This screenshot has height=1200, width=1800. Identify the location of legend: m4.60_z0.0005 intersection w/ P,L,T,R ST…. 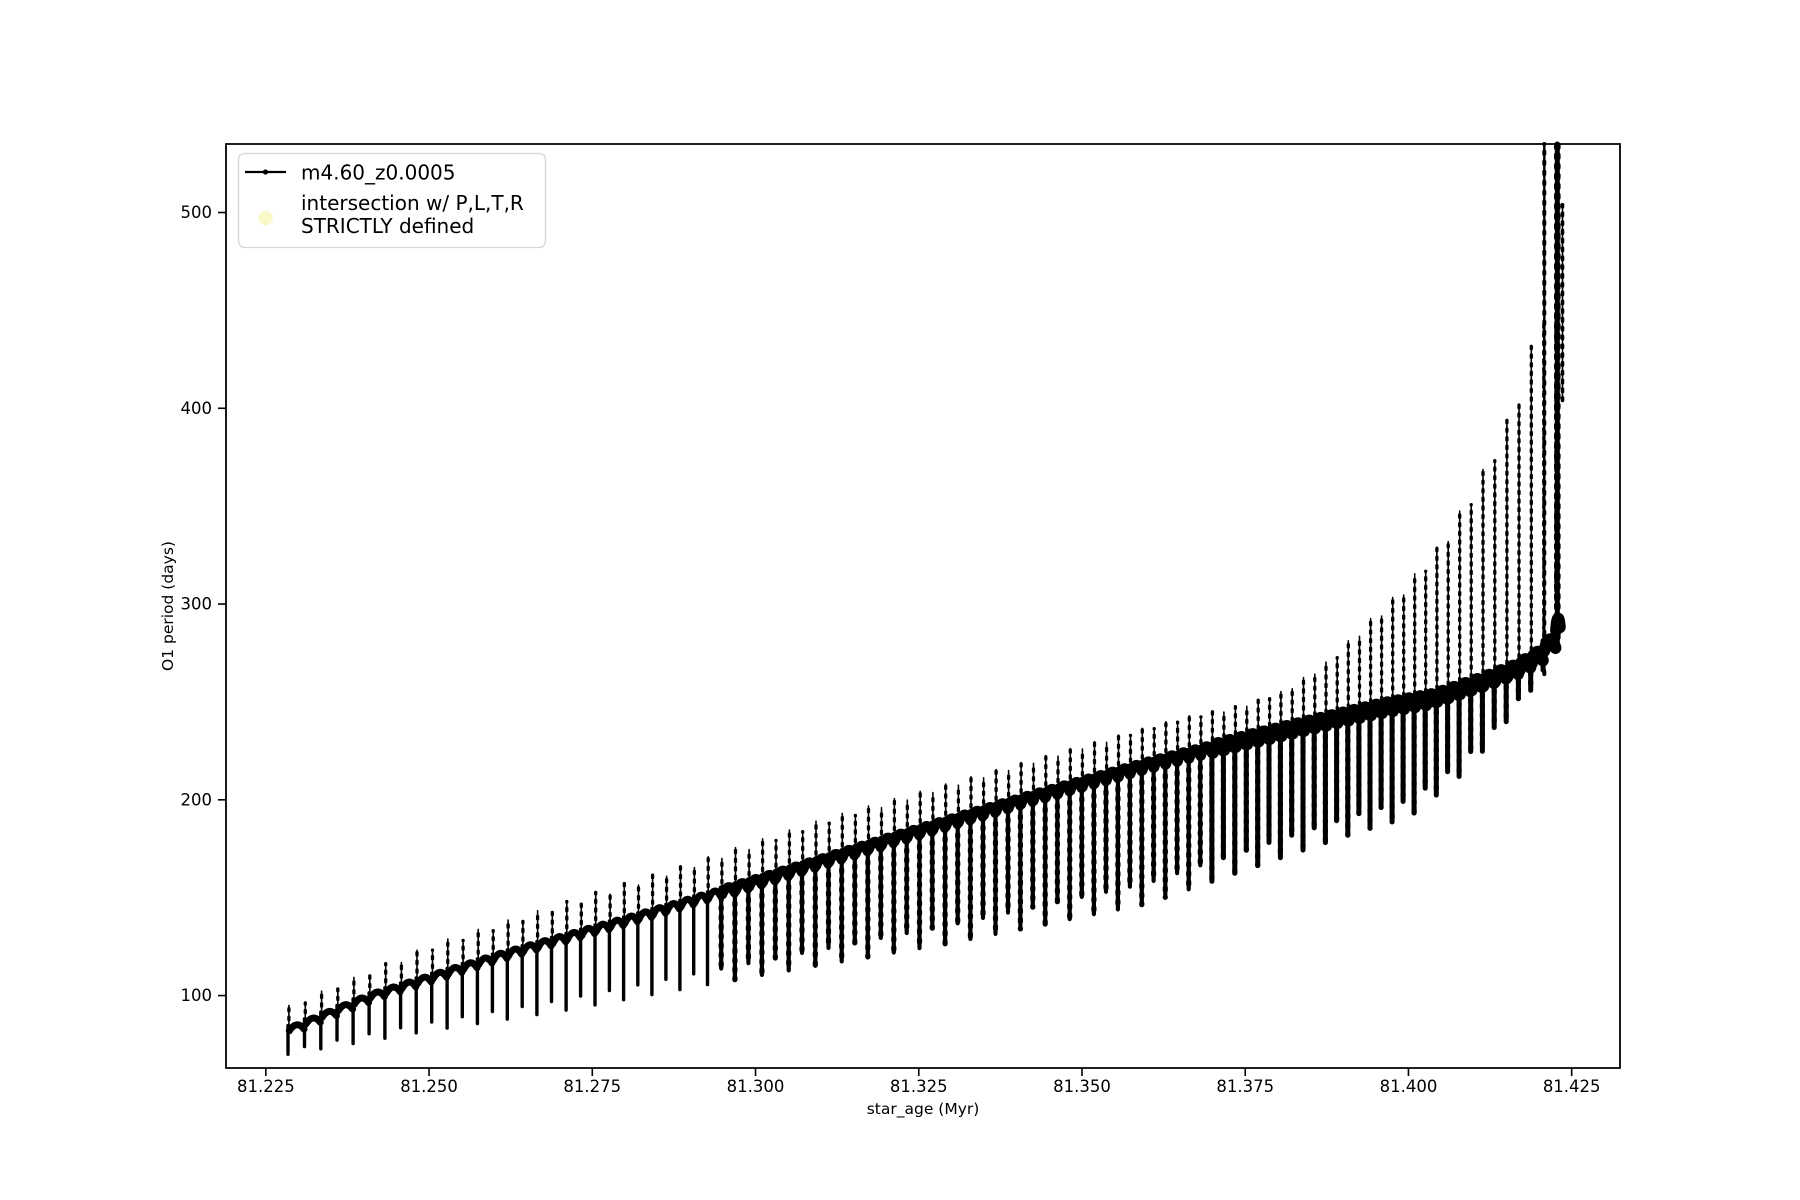
(392, 200).